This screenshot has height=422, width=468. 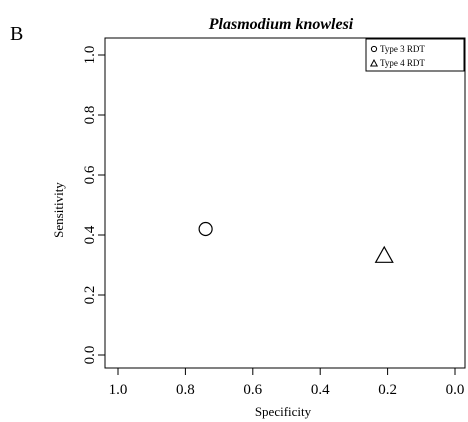 I want to click on x-tick-label: 0.6, so click(x=252, y=390).